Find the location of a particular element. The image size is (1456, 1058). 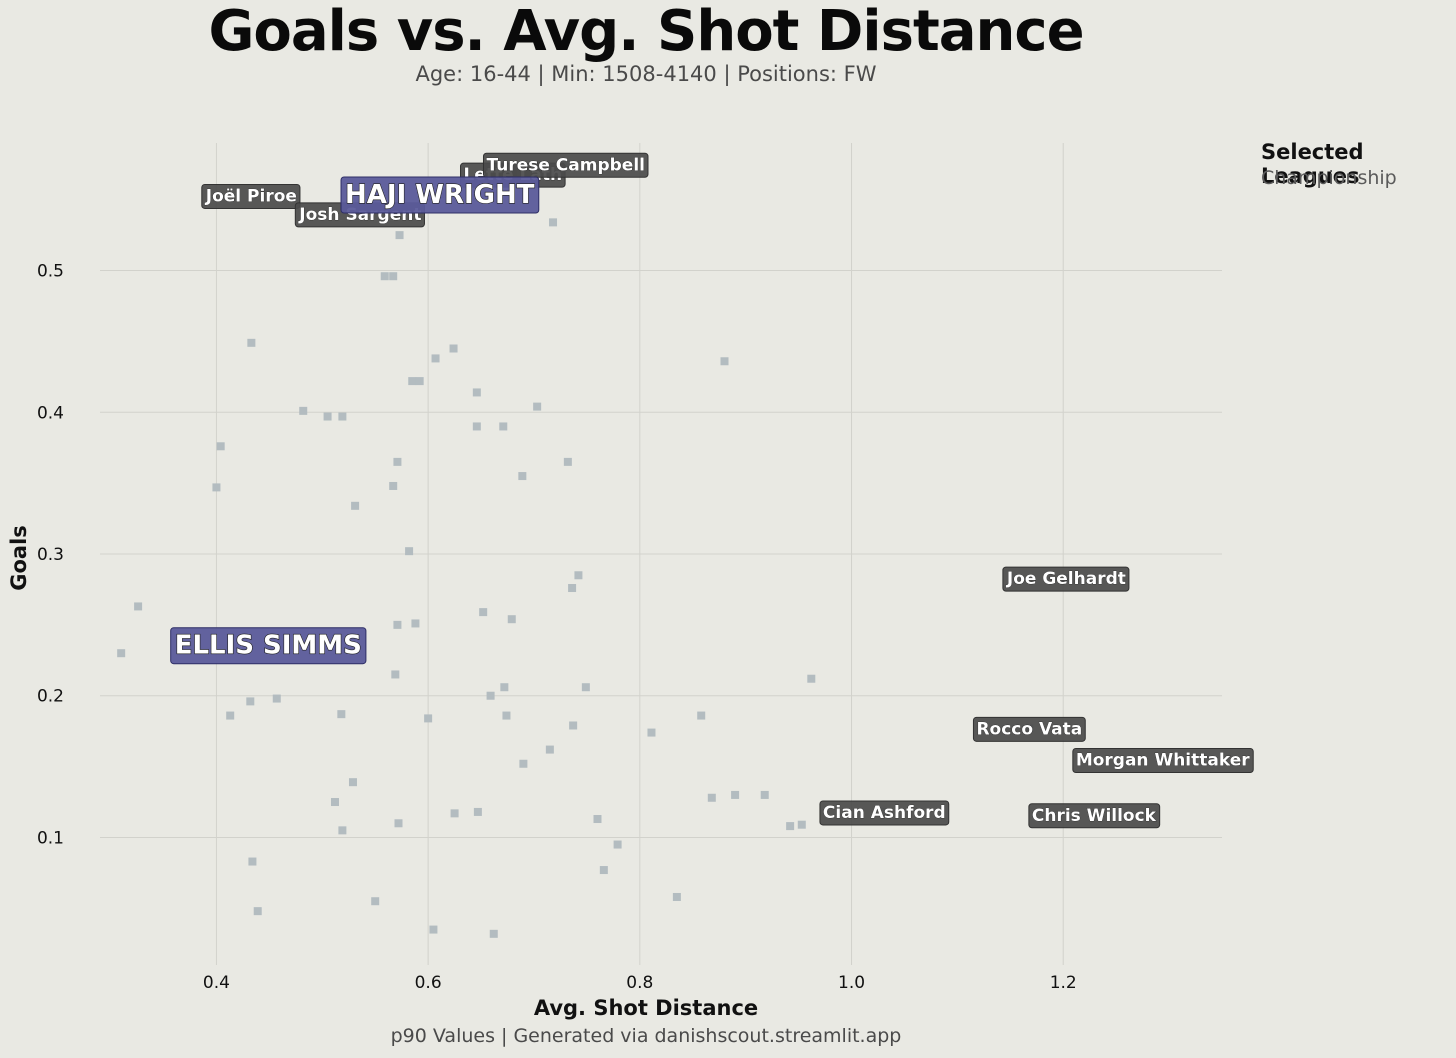

player-label-text: Chris Willock is located at coordinates (1094, 816).